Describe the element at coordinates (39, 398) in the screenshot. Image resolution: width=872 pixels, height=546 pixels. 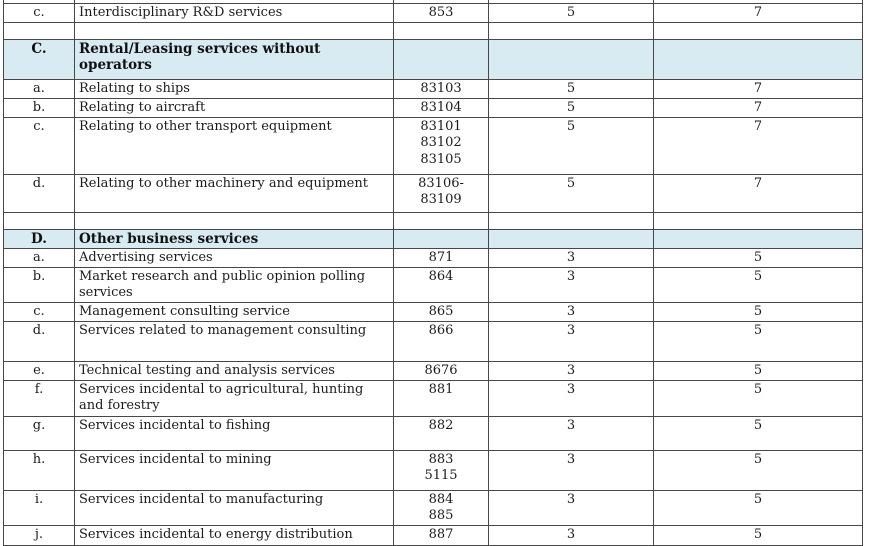
I see `item-letter: f.` at that location.